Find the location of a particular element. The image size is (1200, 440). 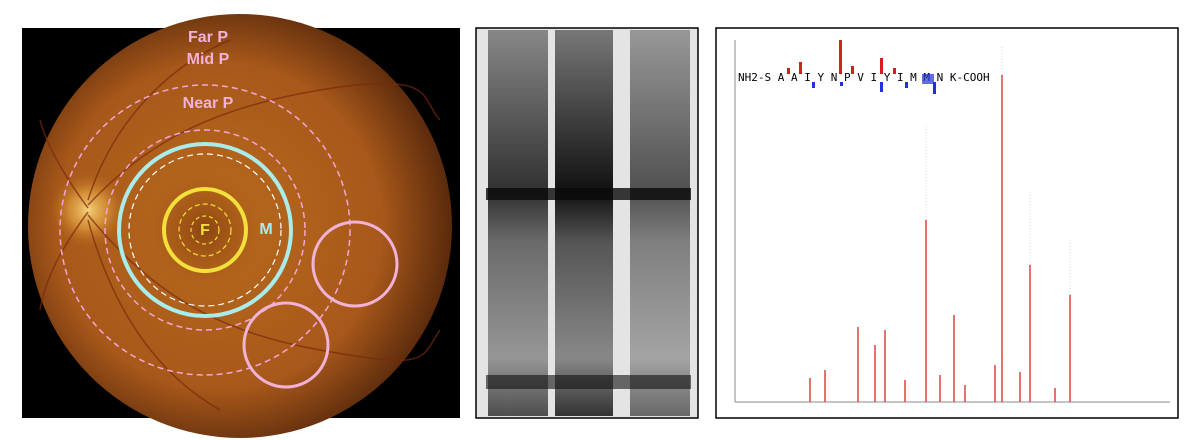

peptide-sequence: NH2-S A A I Y N P V I Y I M M N K-COOH is located at coordinates (864, 77).